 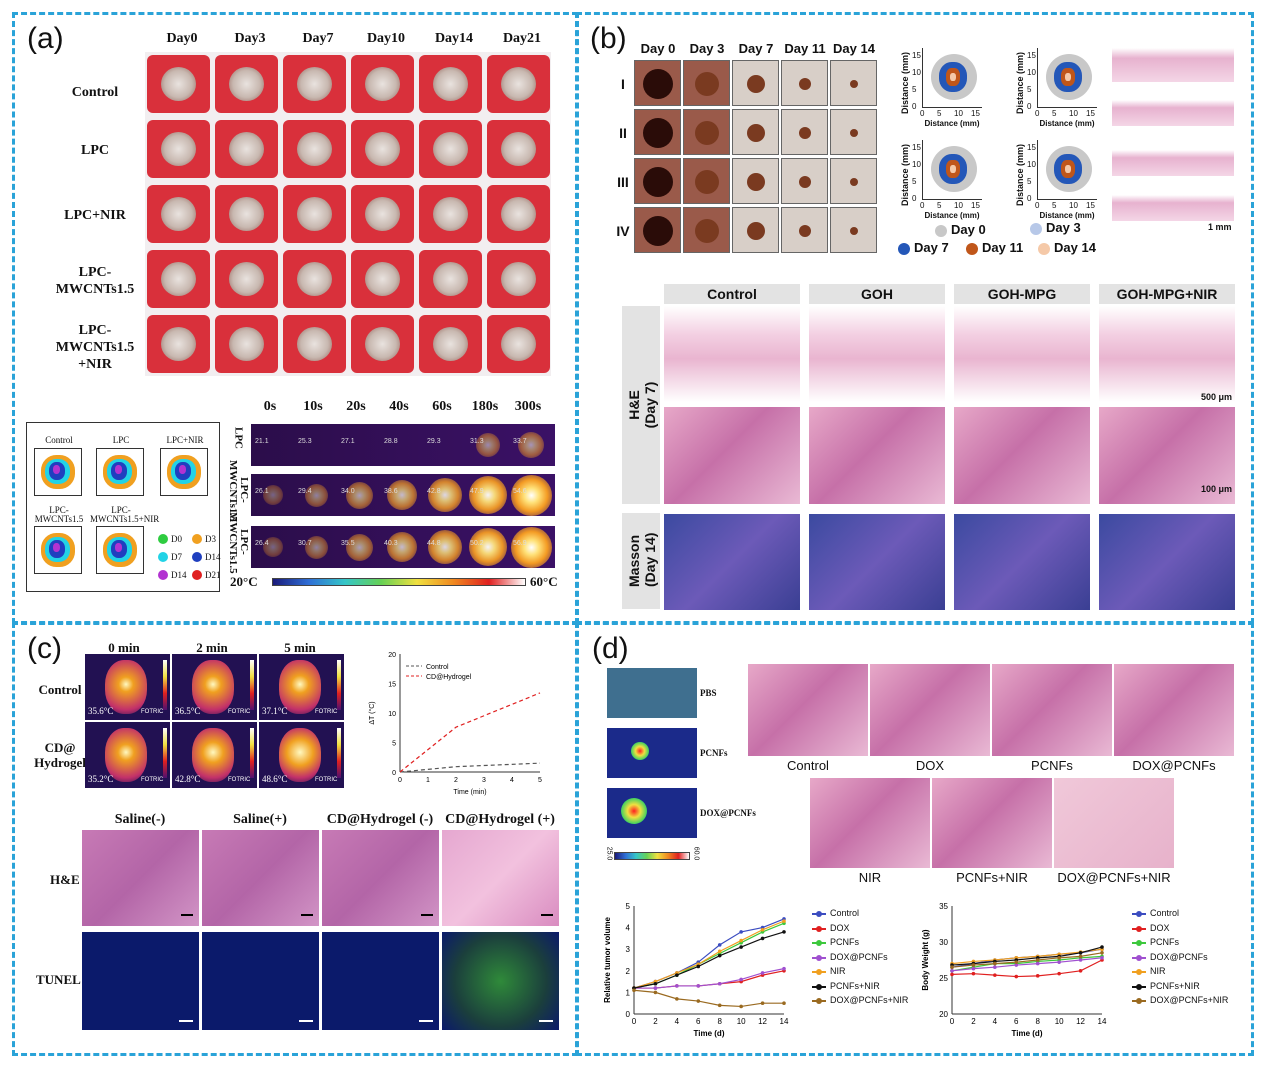 What do you see at coordinates (44, 648) in the screenshot?
I see `panel-c-label: (c)` at bounding box center [44, 648].